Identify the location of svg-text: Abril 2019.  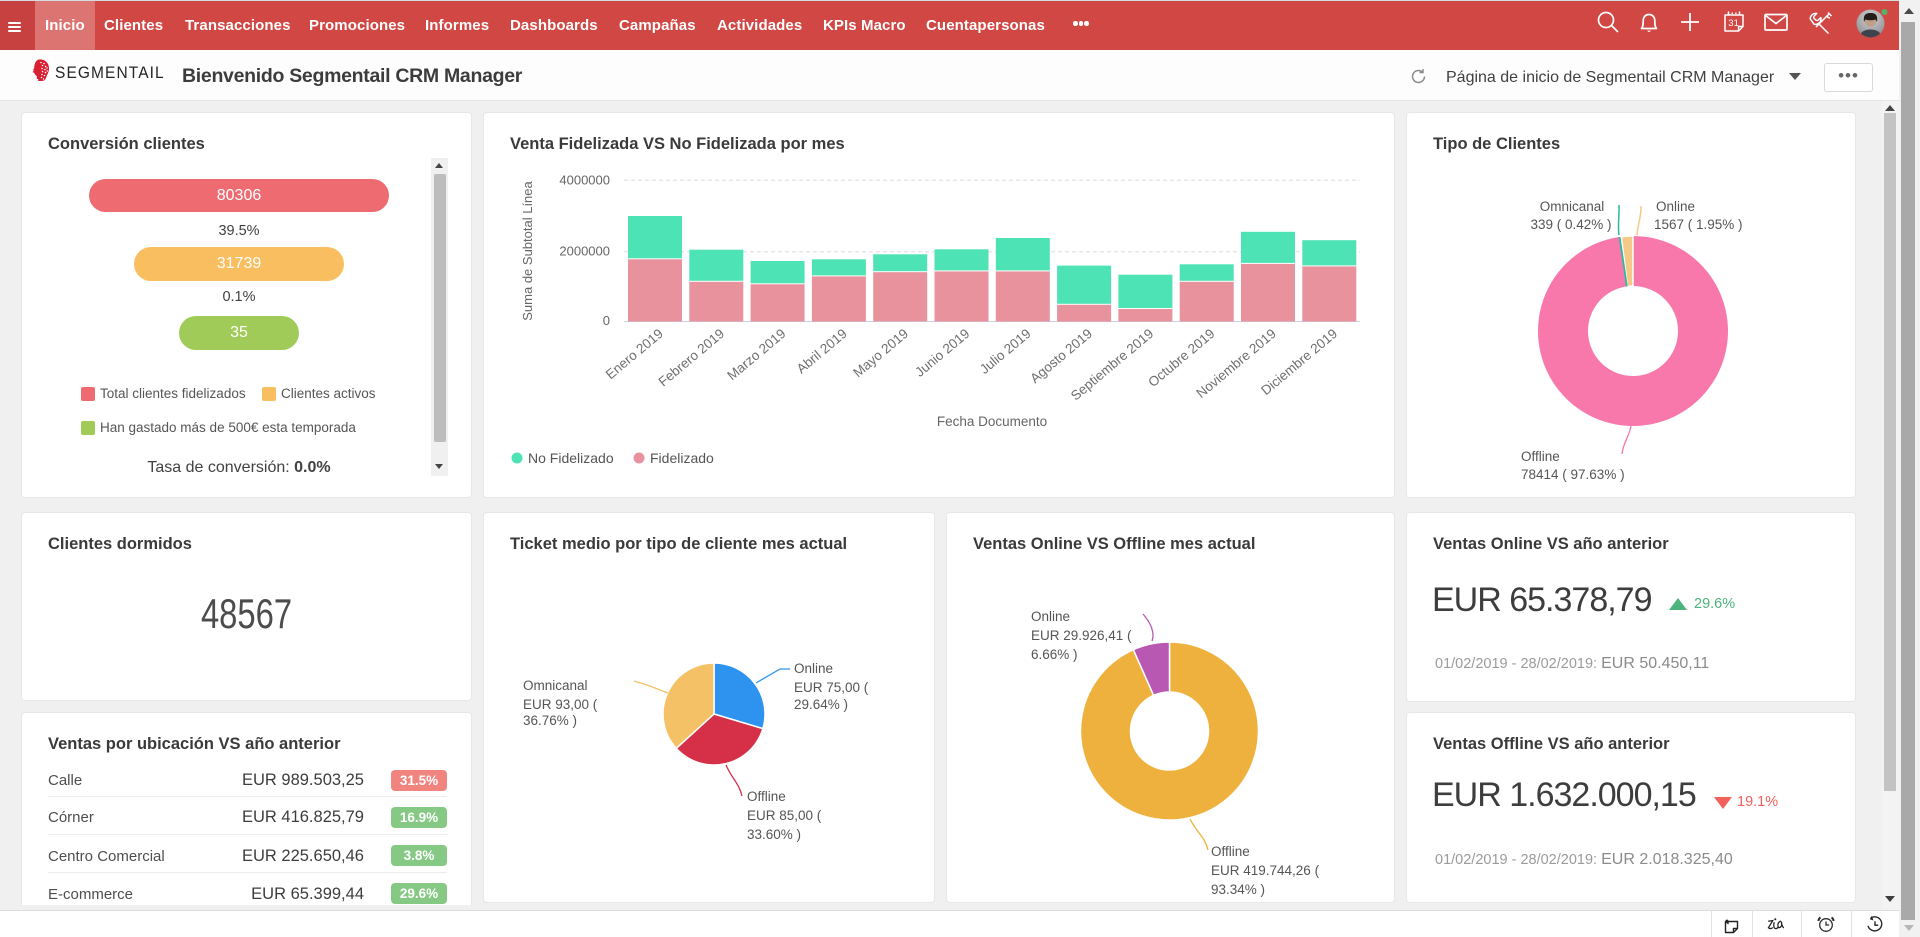
(822, 351).